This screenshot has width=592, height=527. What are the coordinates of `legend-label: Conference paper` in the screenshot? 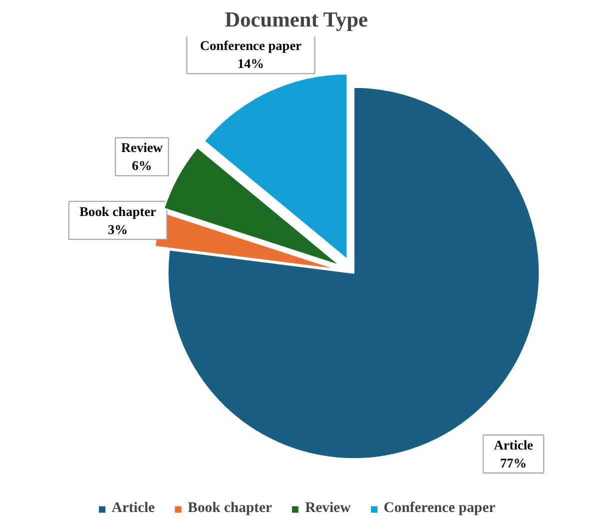 It's located at (440, 508).